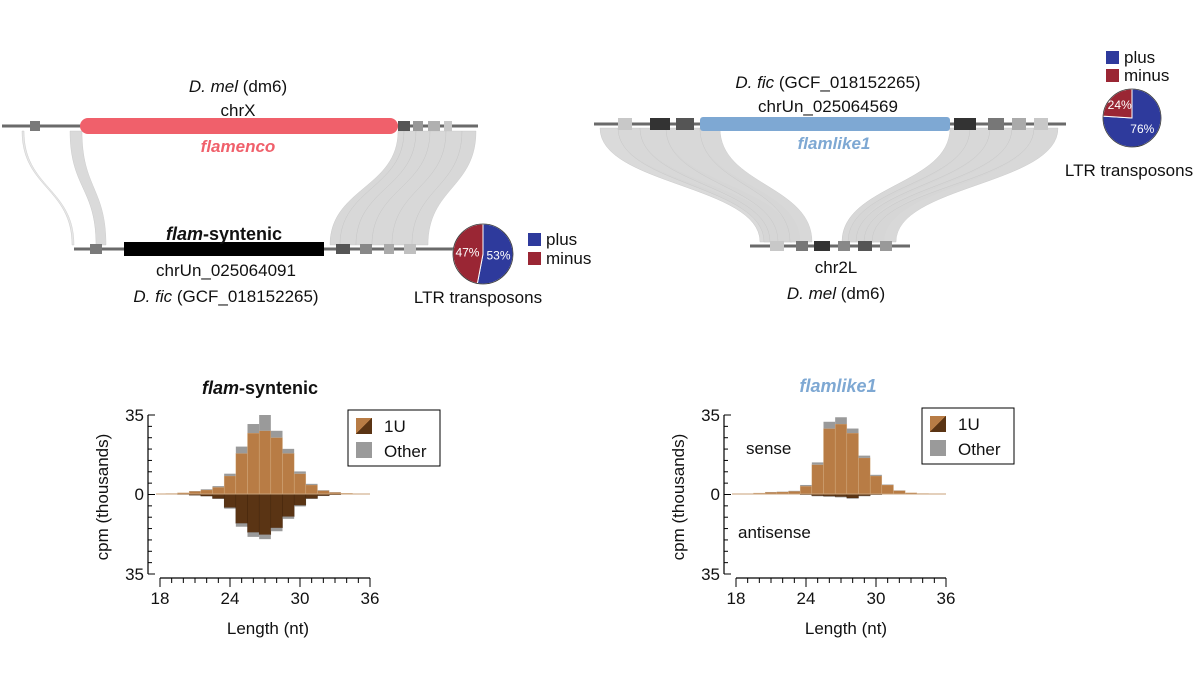 Image resolution: width=1200 pixels, height=675 pixels. I want to click on legend-minus-swatch, so click(534, 258).